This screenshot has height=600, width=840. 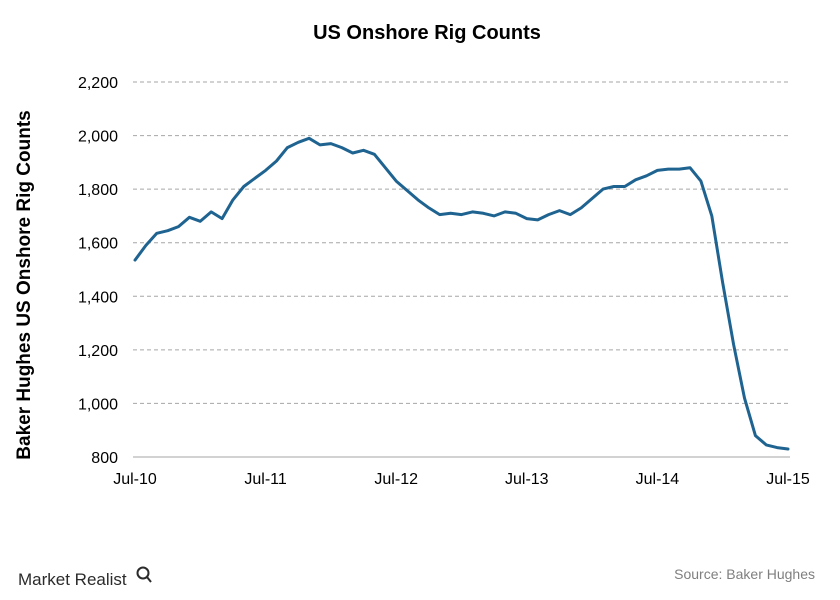 I want to click on y-tick-label: 1,600, so click(x=98, y=244).